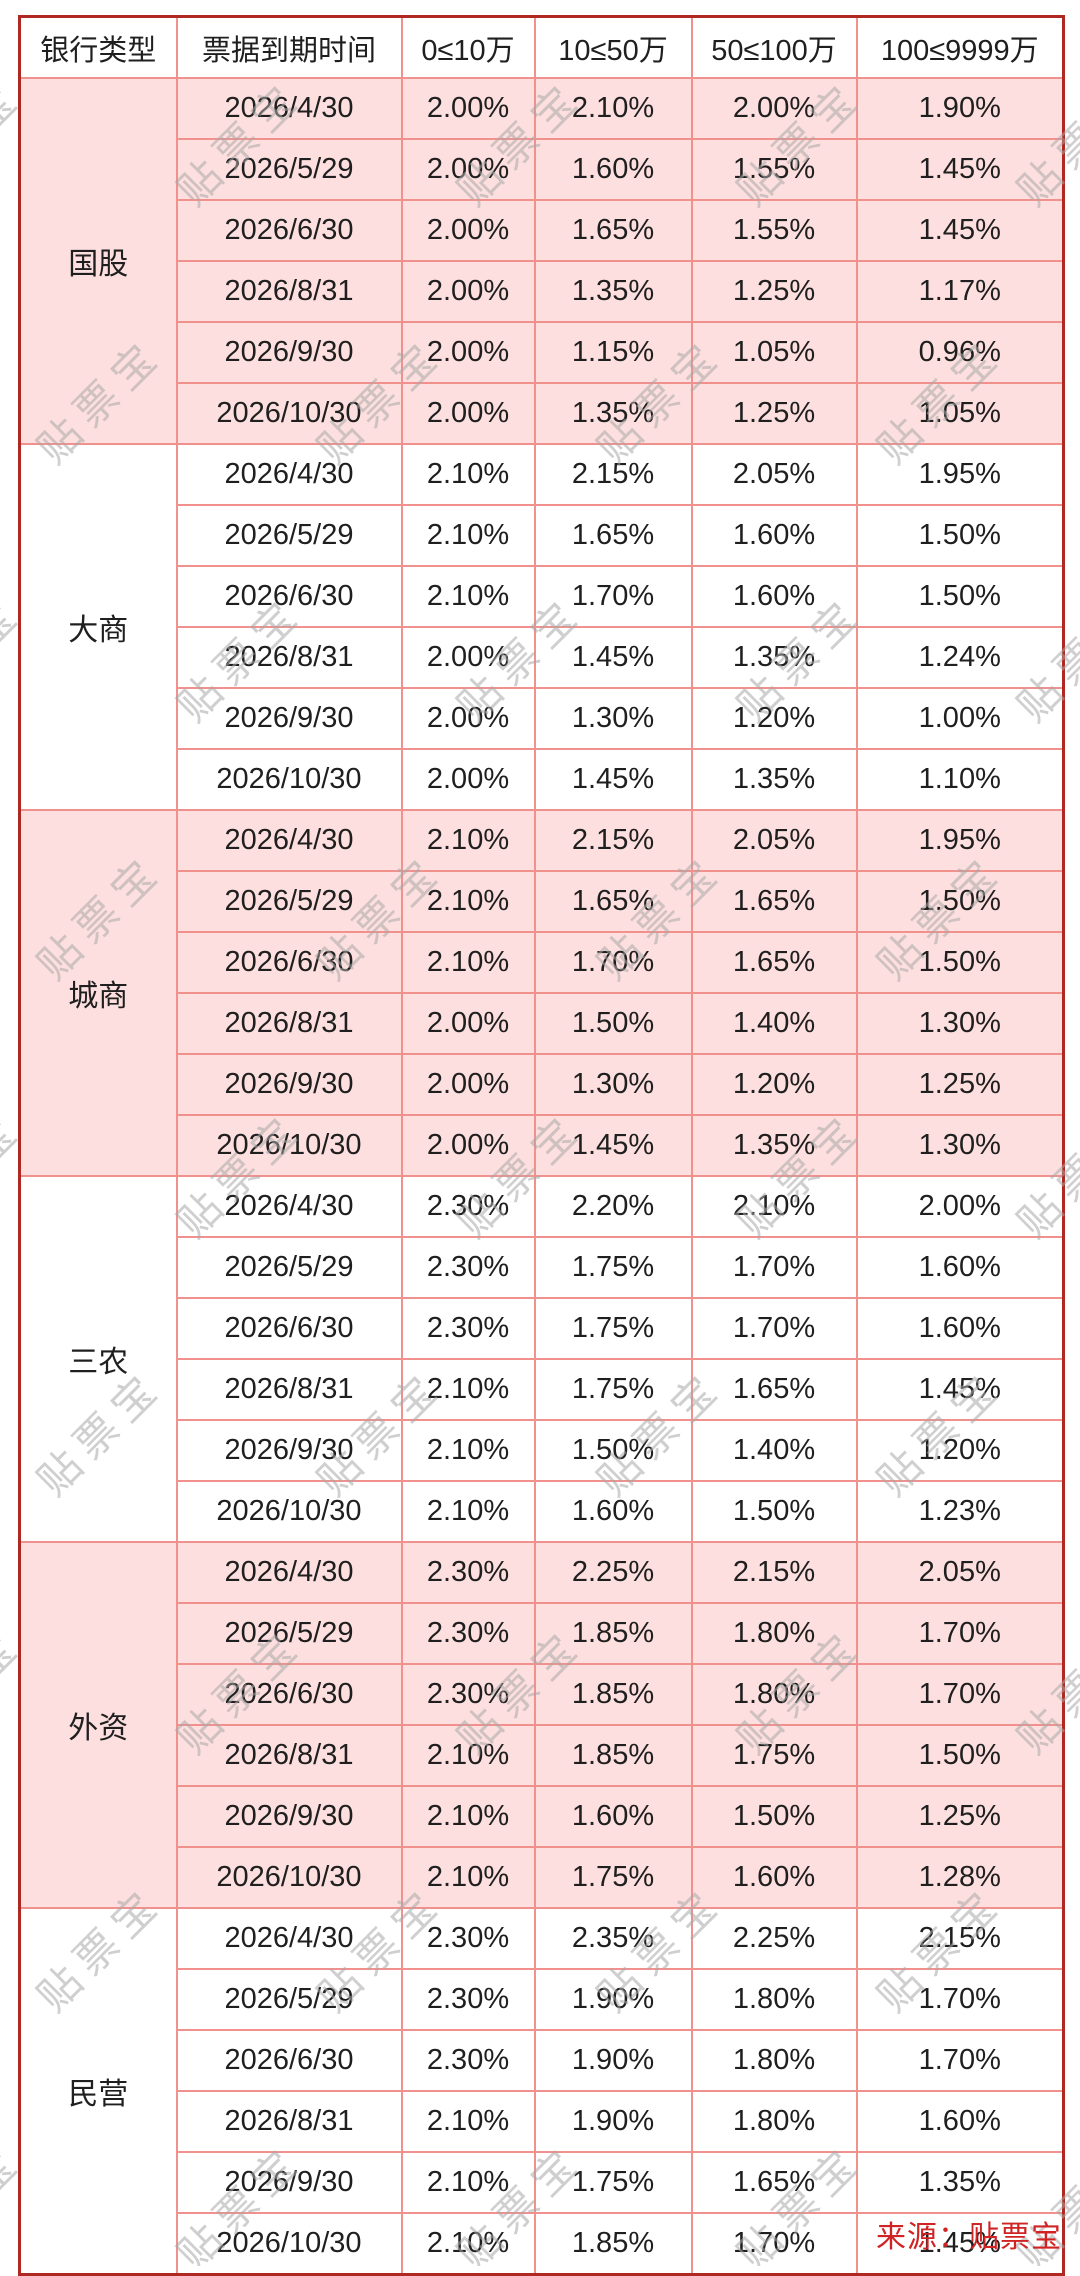  What do you see at coordinates (960, 718) in the screenshot?
I see `rate-cell: 1.00%` at bounding box center [960, 718].